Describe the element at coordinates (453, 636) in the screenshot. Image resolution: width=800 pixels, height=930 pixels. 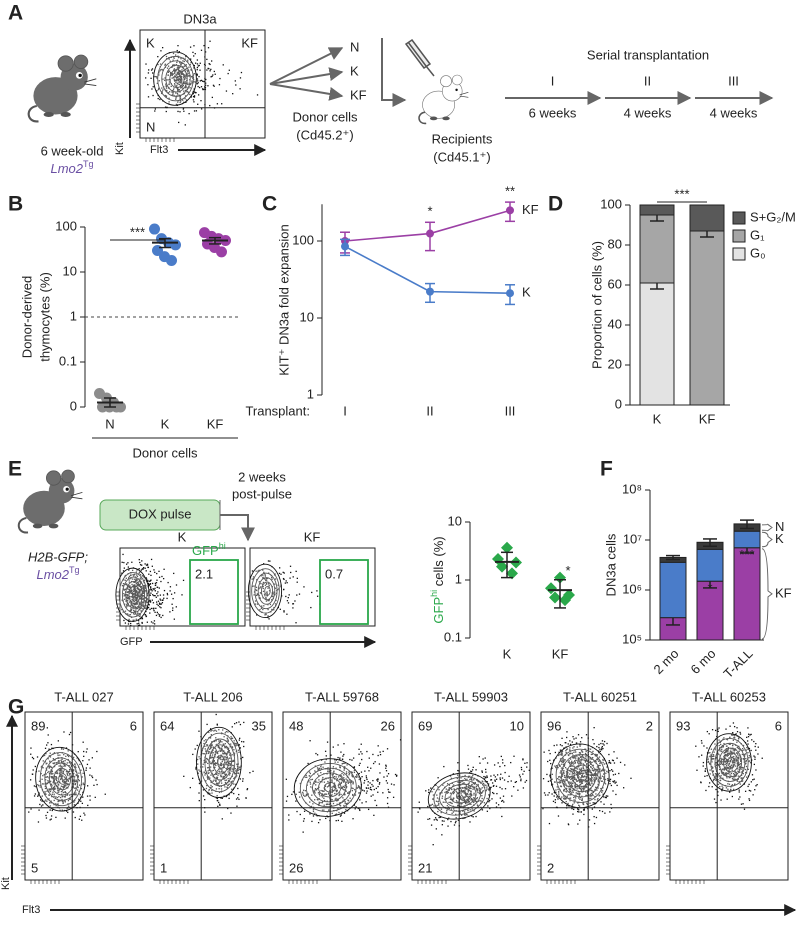
I see `y-tick-label: 0.1` at that location.